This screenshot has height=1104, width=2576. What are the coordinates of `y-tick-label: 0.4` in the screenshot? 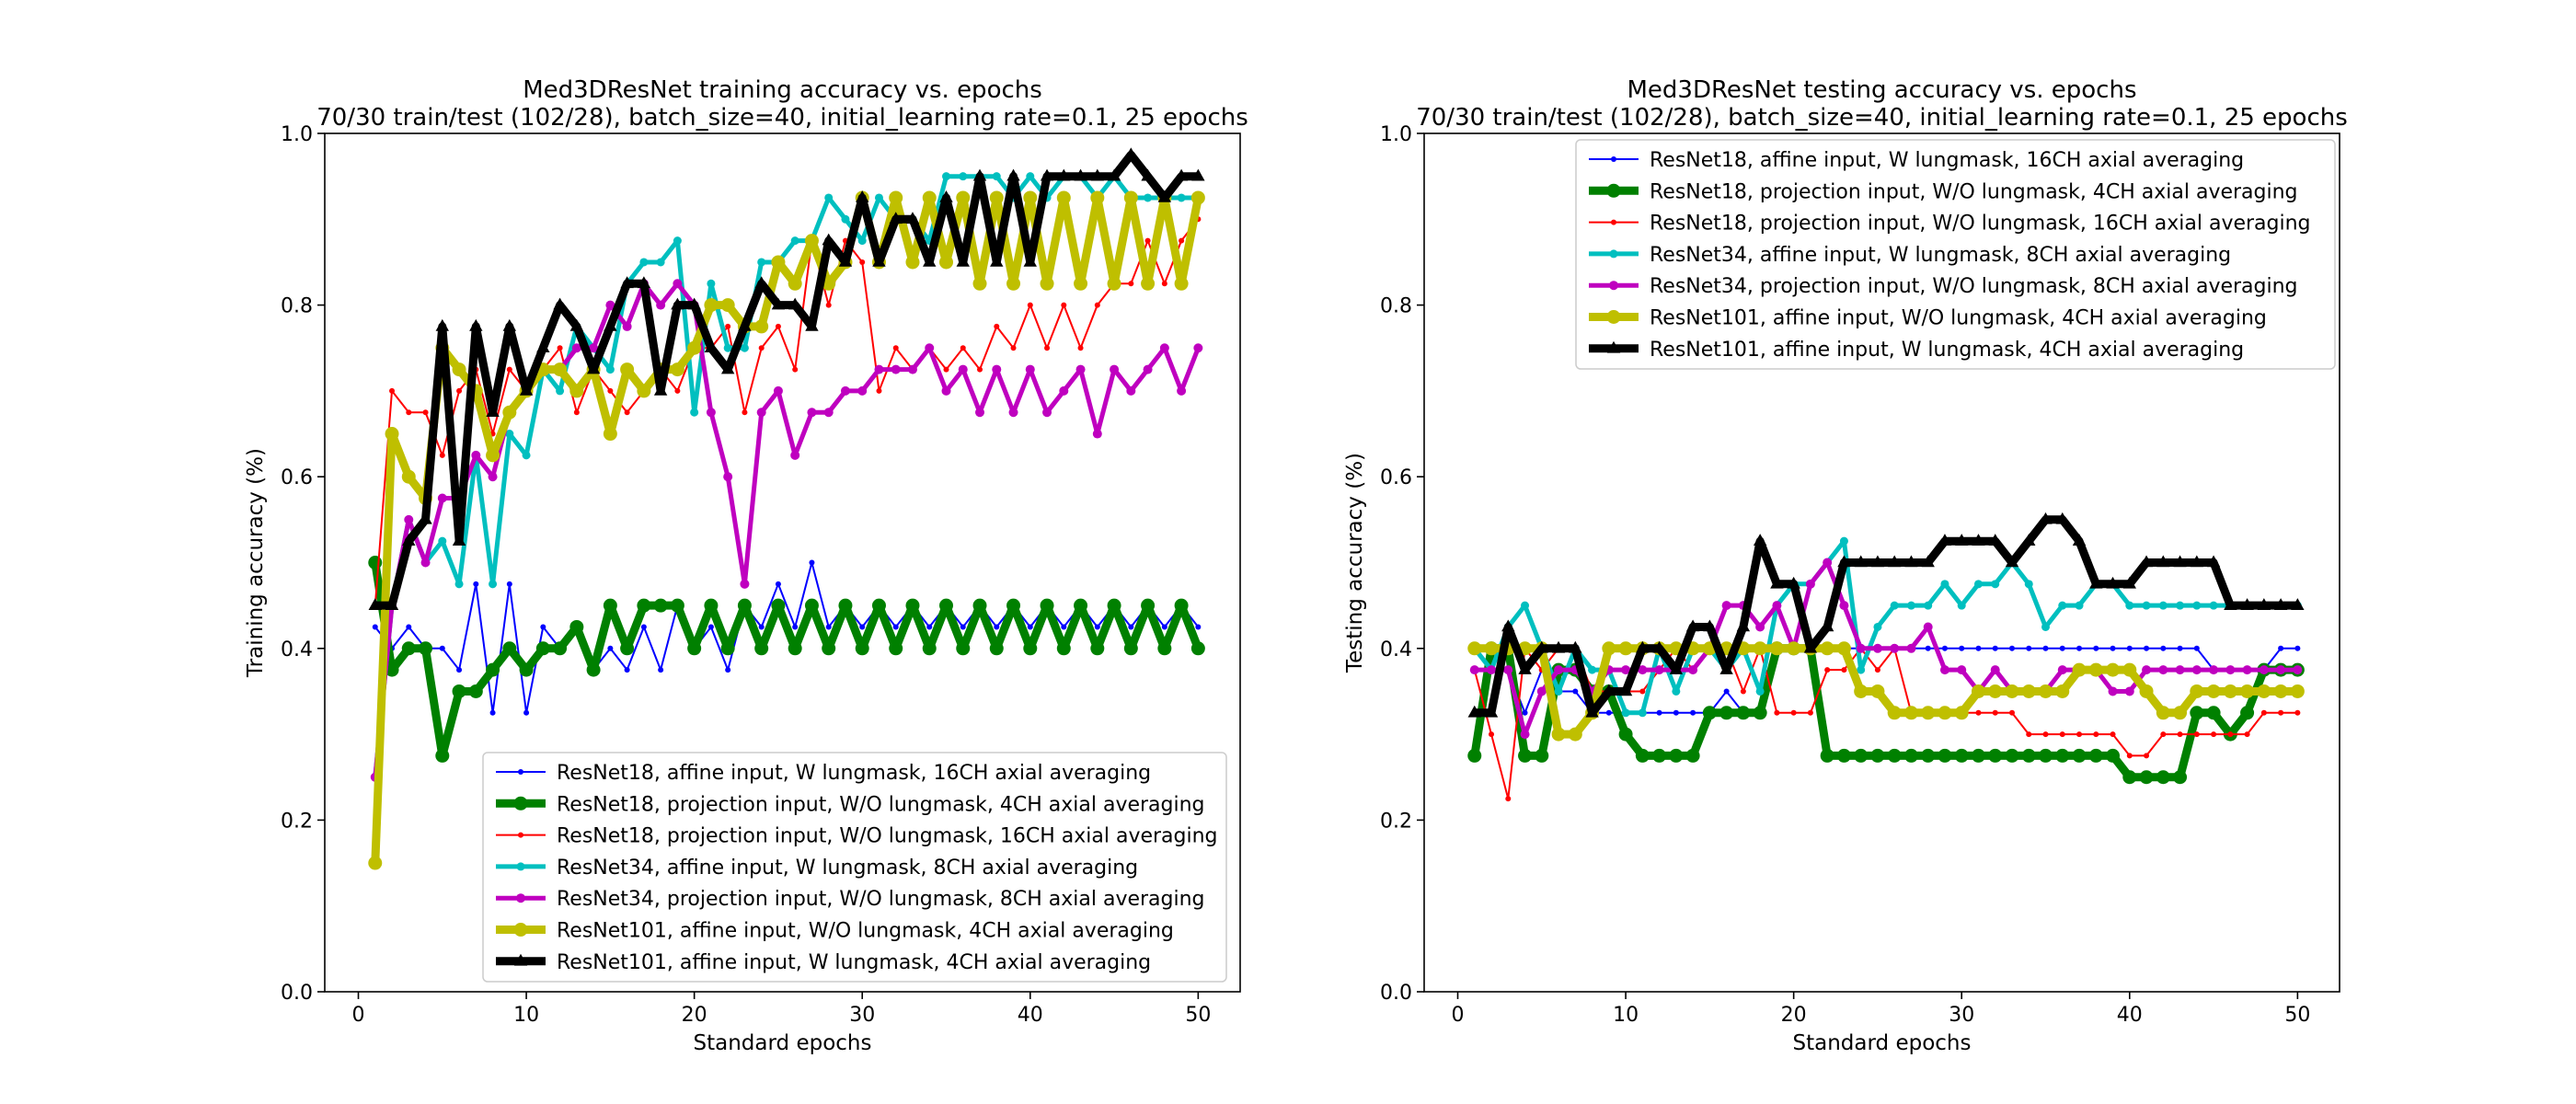 It's located at (1396, 649).